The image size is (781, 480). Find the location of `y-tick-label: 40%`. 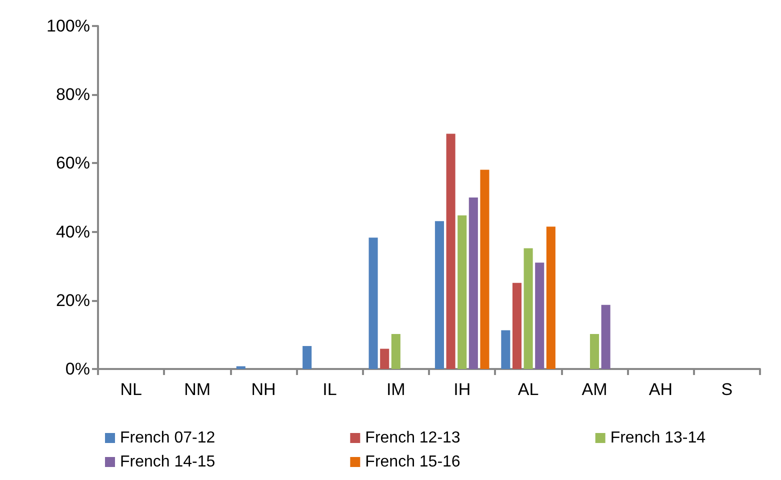

y-tick-label: 40% is located at coordinates (73, 232).